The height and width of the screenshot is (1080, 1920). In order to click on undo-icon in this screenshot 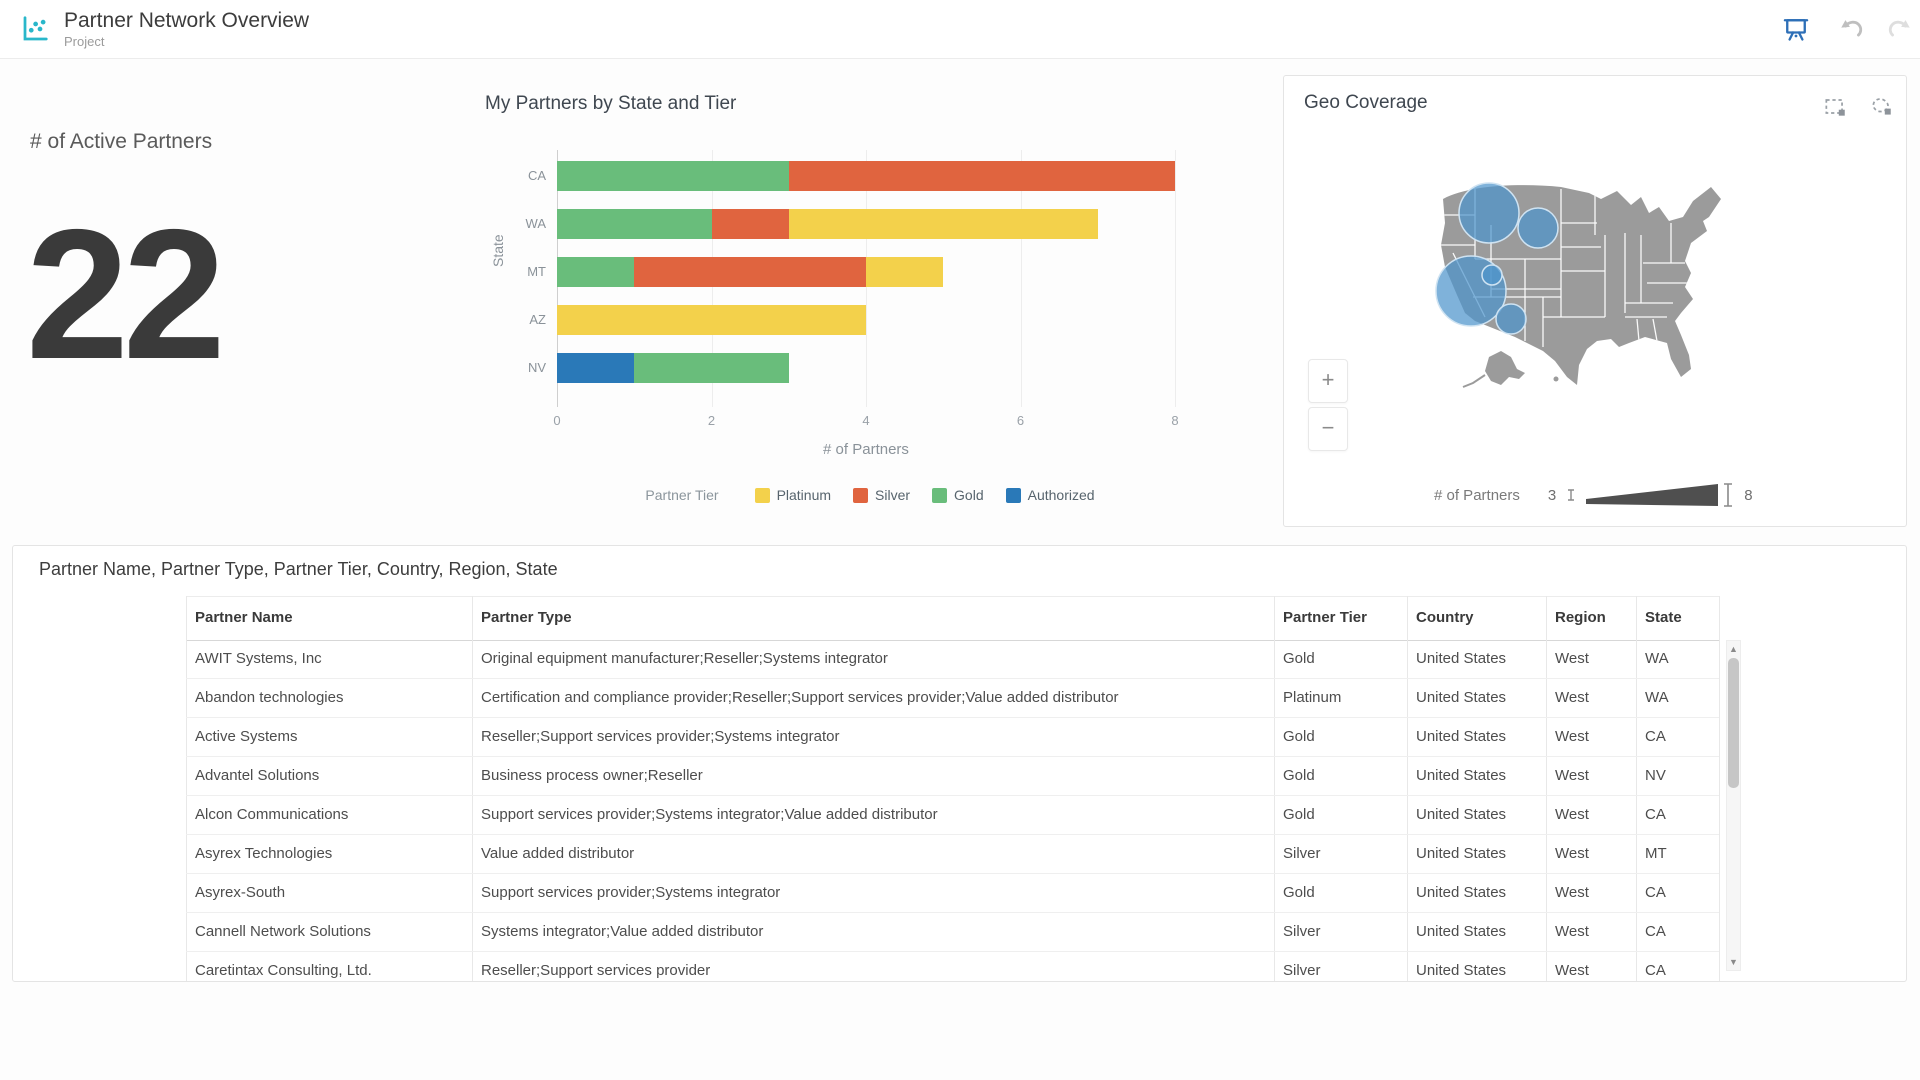, I will do `click(1852, 29)`.